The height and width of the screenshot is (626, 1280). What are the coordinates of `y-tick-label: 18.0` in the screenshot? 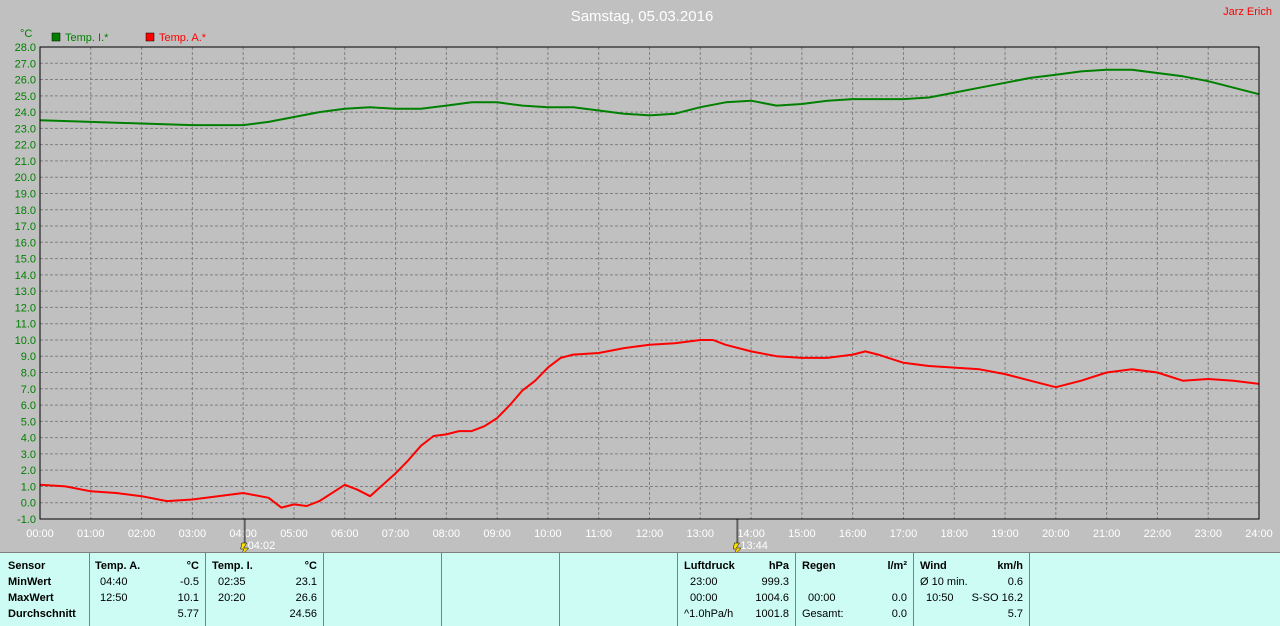 It's located at (25, 211).